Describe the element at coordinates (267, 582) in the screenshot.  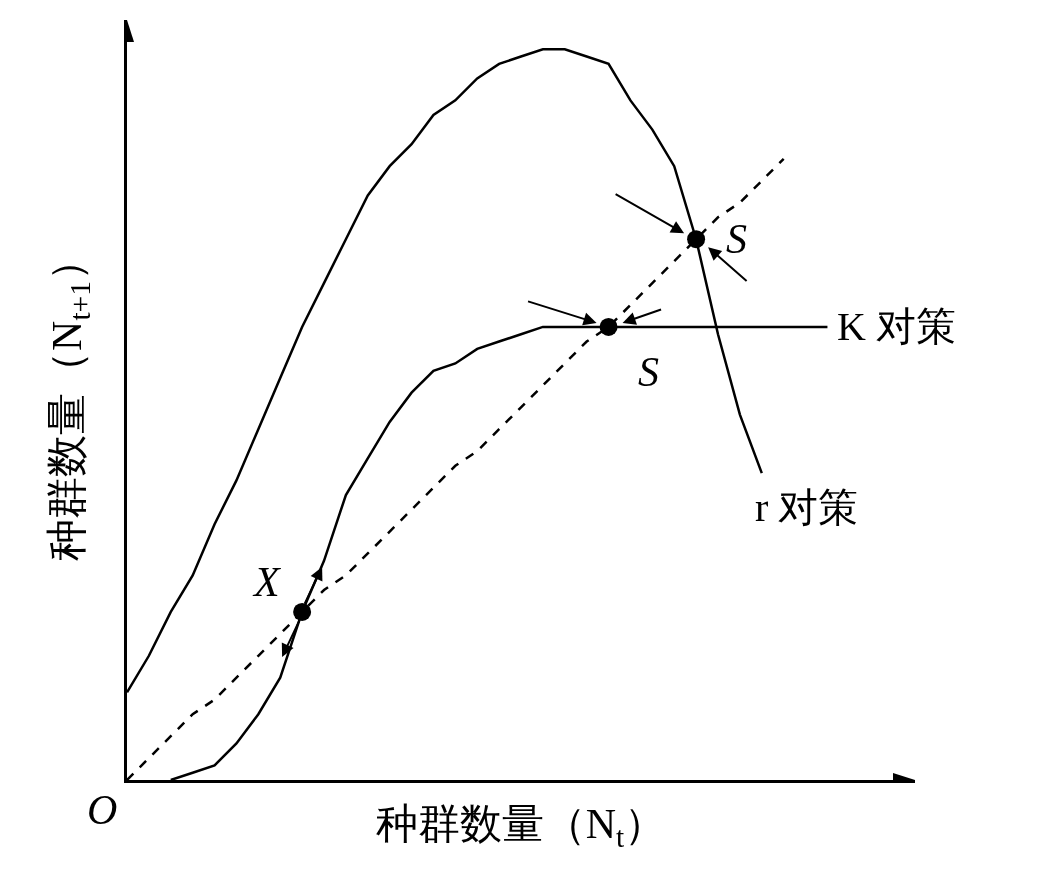
I see `annotation: X` at that location.